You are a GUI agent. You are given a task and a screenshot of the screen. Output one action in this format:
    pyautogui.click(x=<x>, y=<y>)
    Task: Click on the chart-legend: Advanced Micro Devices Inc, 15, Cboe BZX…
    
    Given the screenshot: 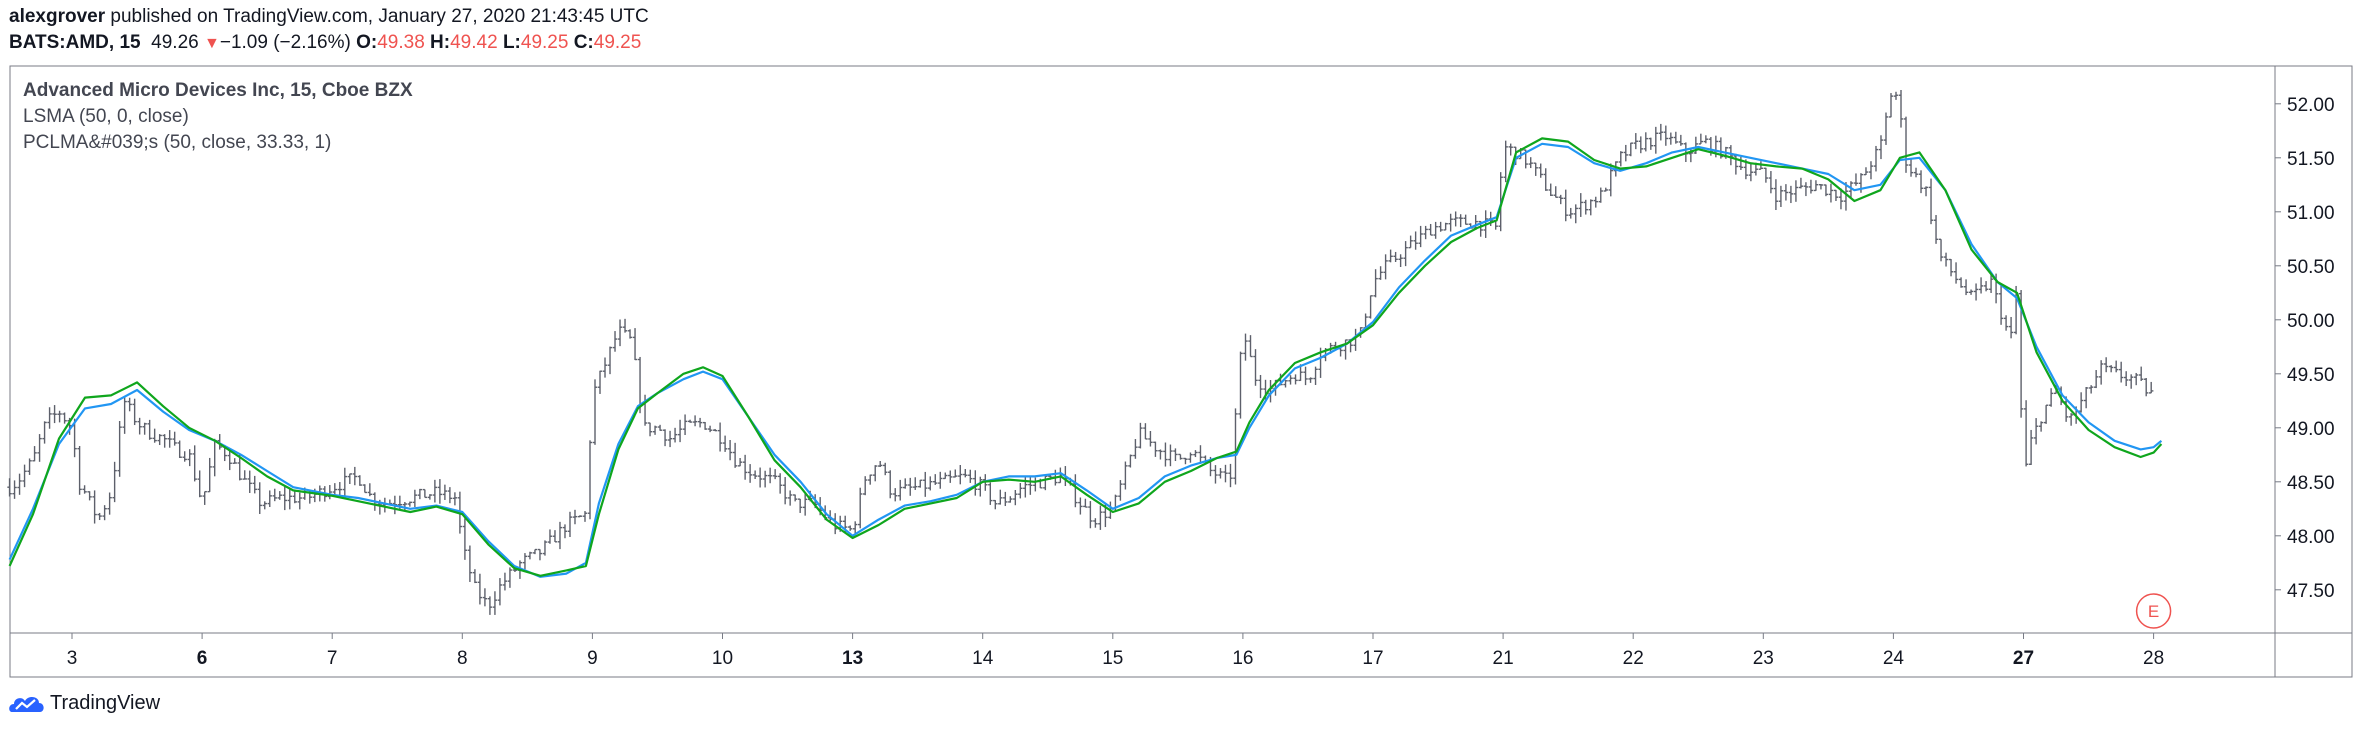 What is the action you would take?
    pyautogui.click(x=218, y=117)
    